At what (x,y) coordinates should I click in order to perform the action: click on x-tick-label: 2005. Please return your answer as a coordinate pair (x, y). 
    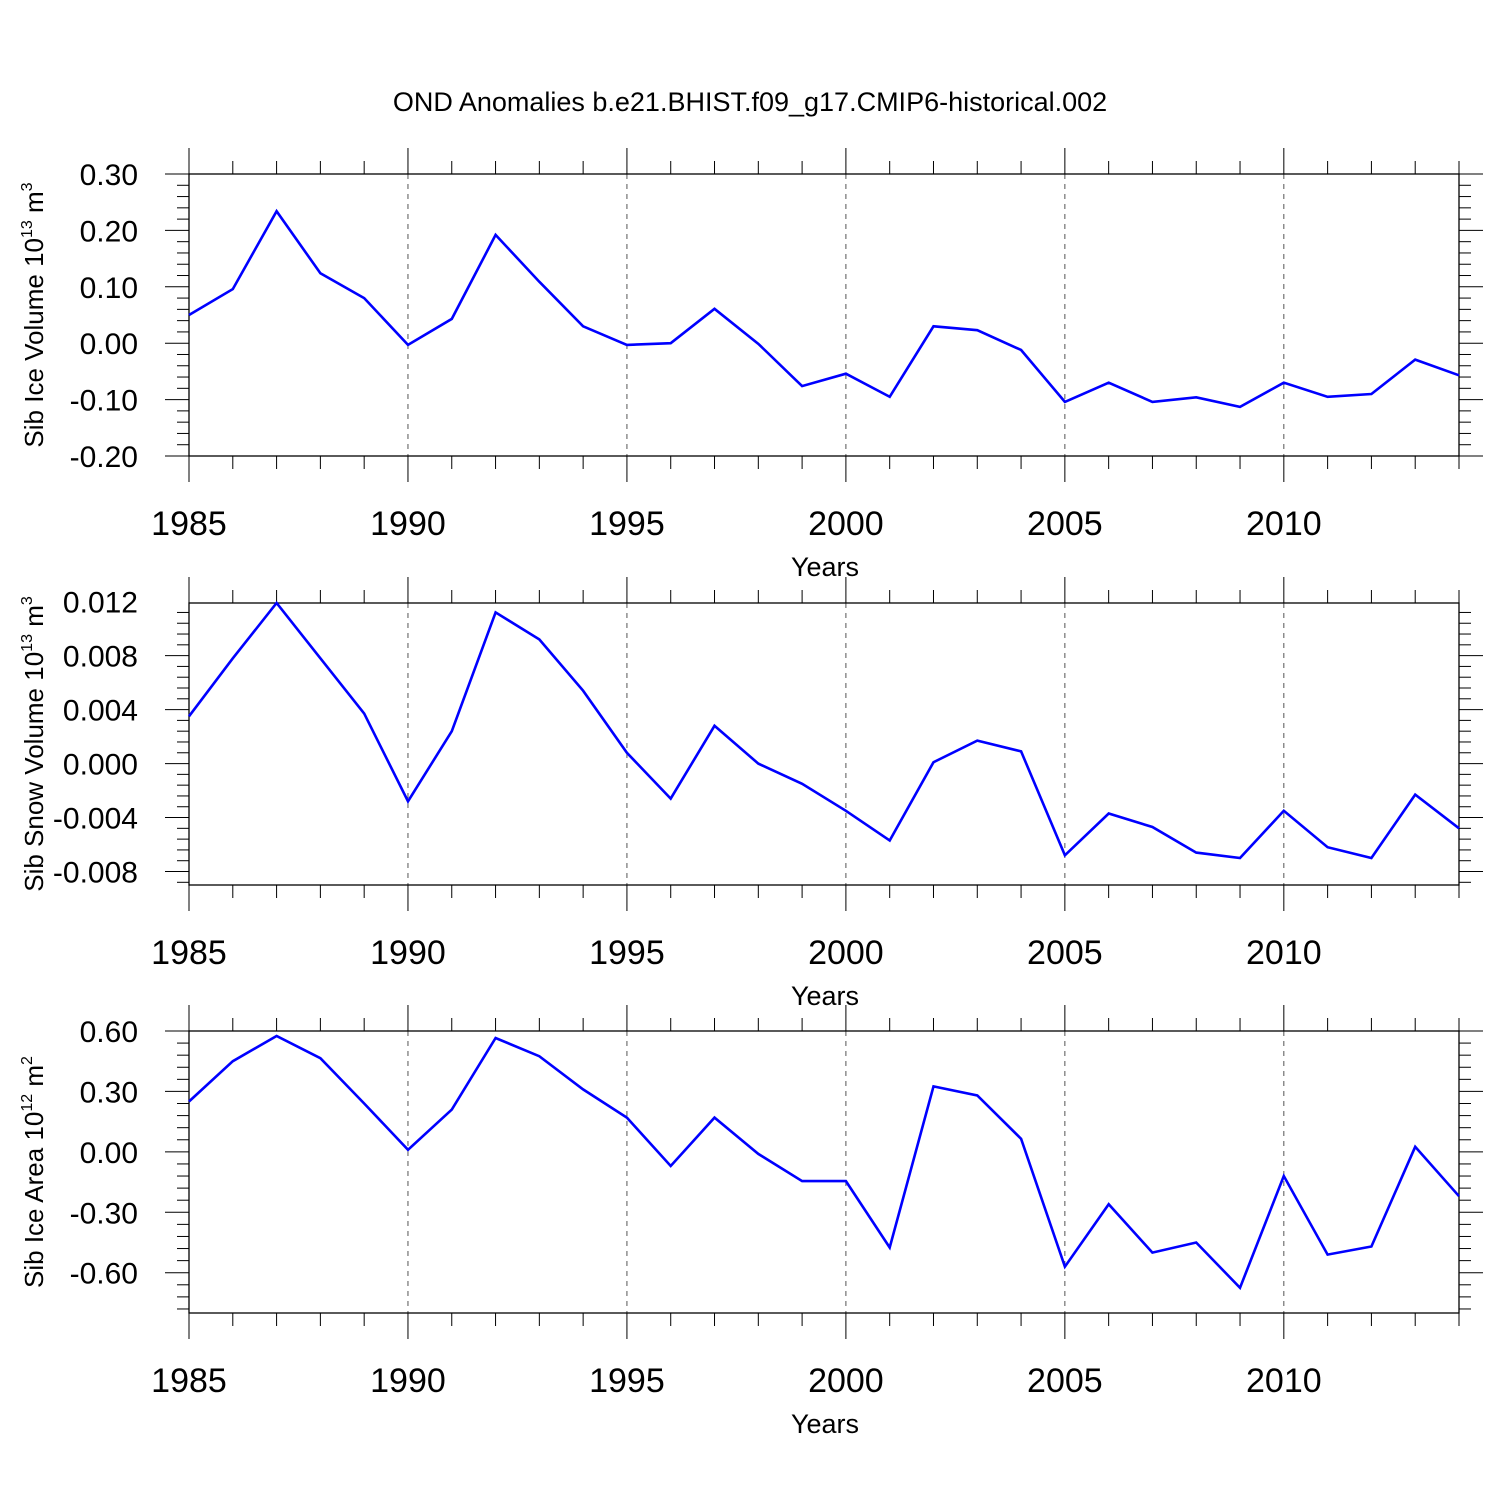
    Looking at the image, I should click on (1065, 524).